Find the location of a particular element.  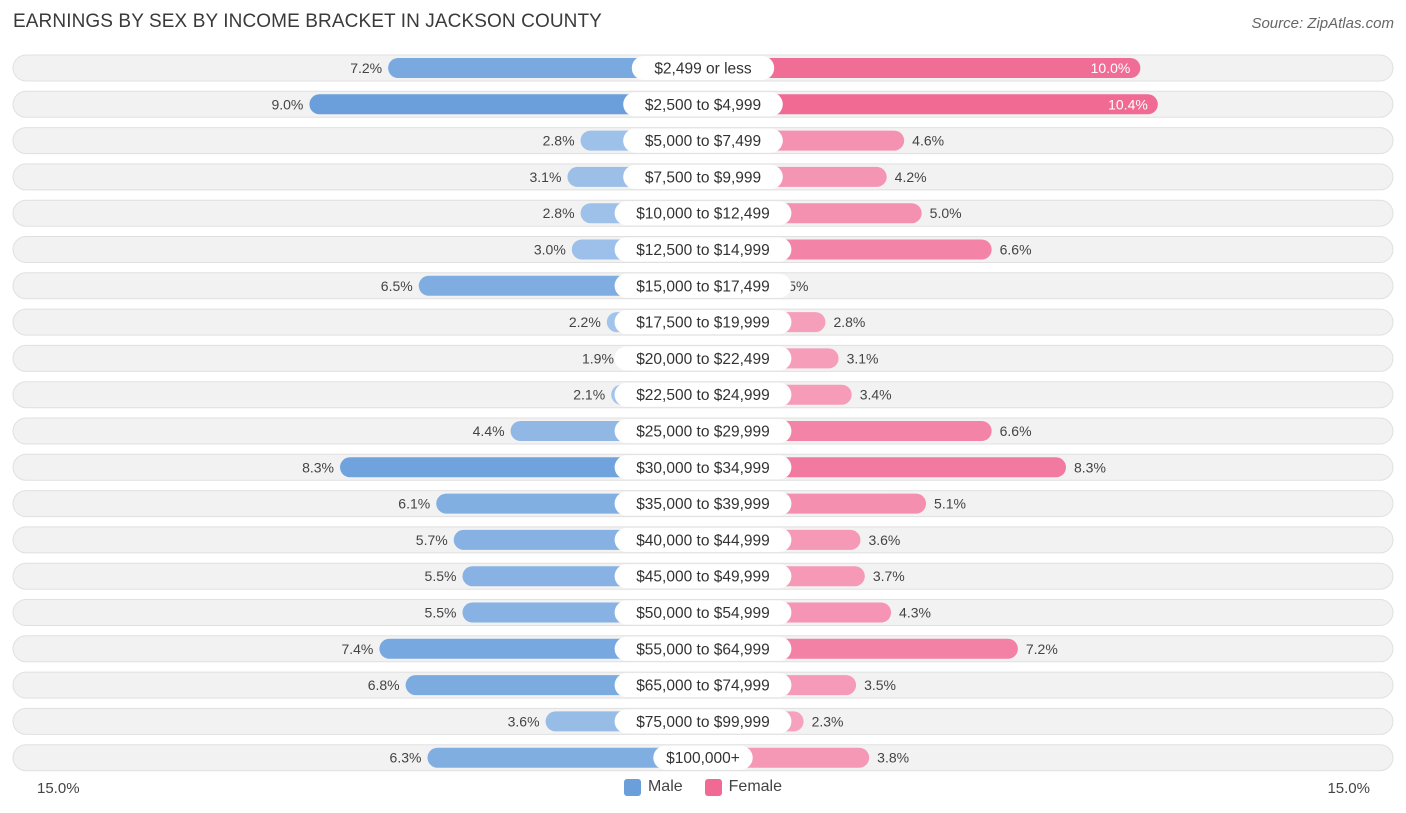

male-value-label: 7.2% is located at coordinates (366, 68).